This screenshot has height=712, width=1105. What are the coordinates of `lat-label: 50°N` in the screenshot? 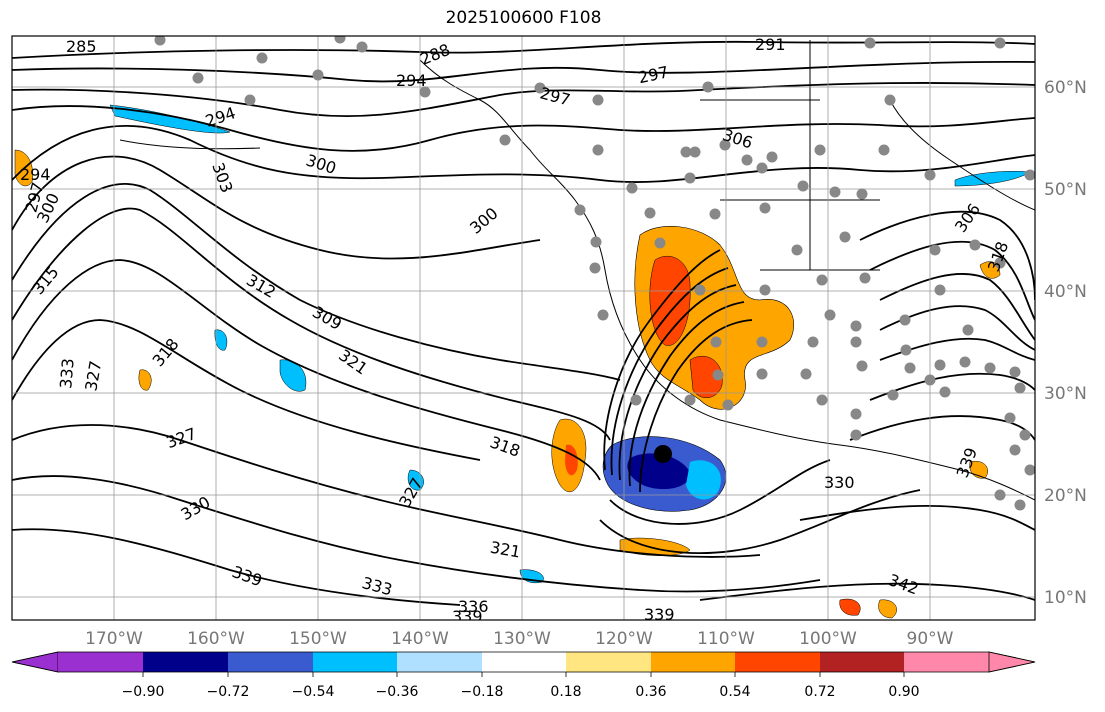 It's located at (1065, 190).